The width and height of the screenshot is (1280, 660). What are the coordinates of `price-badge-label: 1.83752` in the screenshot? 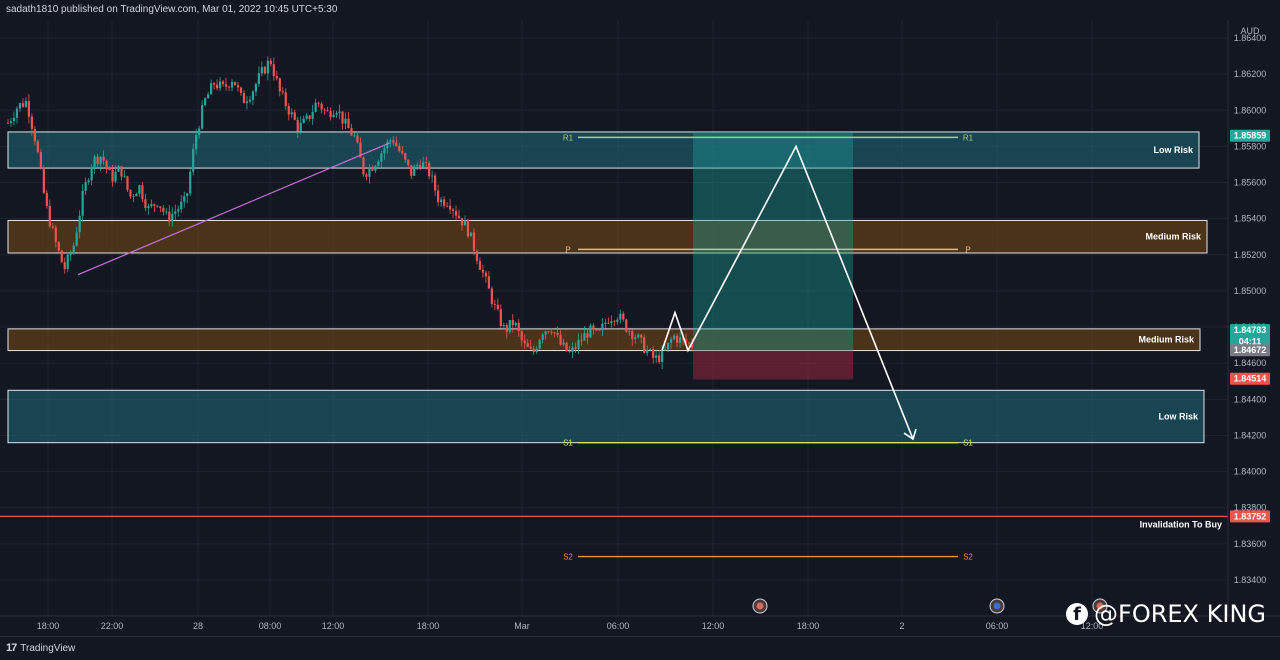 It's located at (1250, 516).